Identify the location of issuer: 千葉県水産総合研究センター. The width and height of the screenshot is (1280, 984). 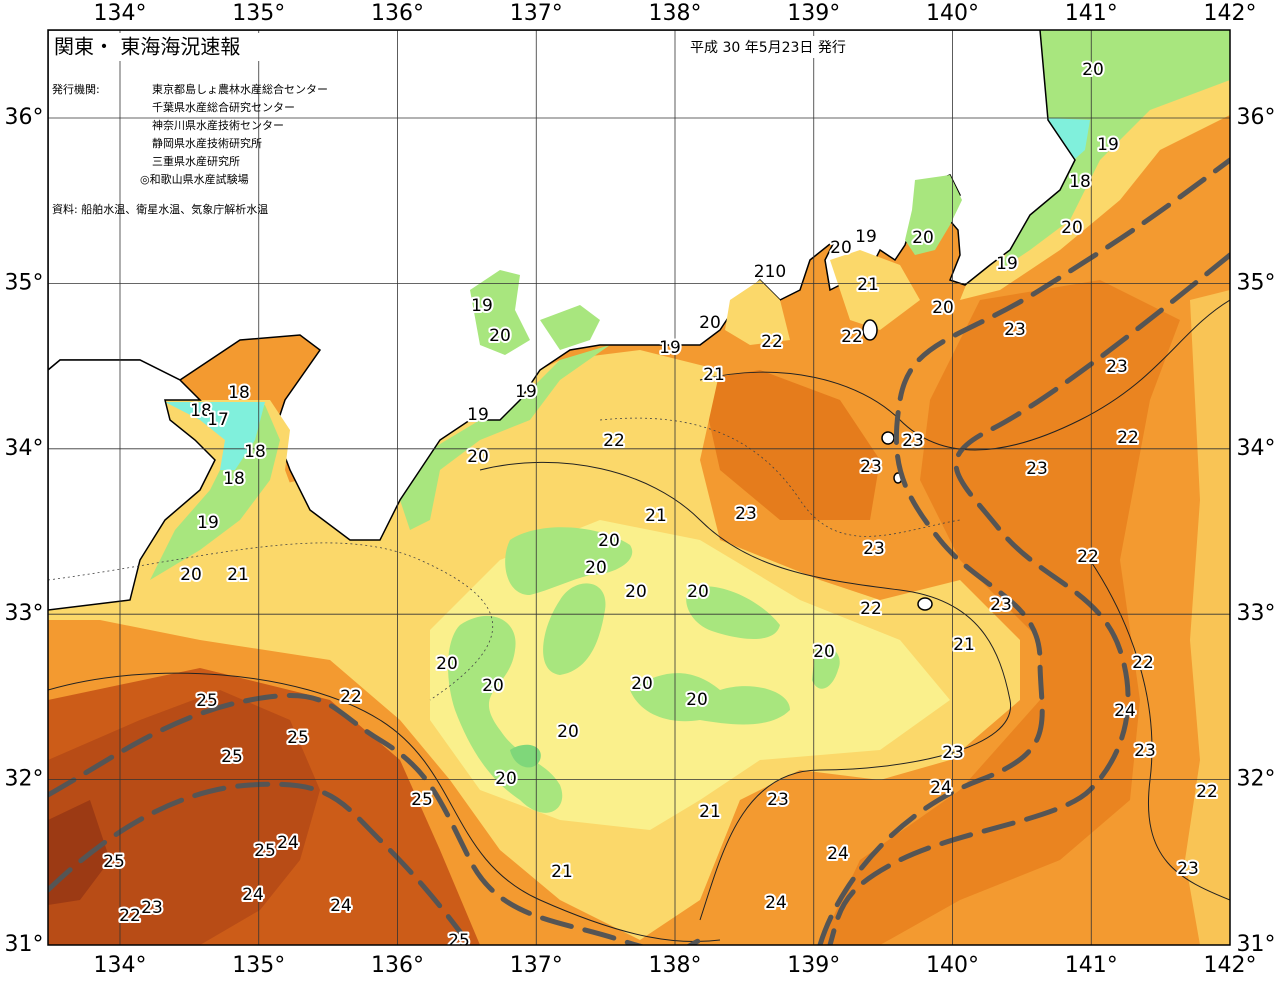
(223, 107).